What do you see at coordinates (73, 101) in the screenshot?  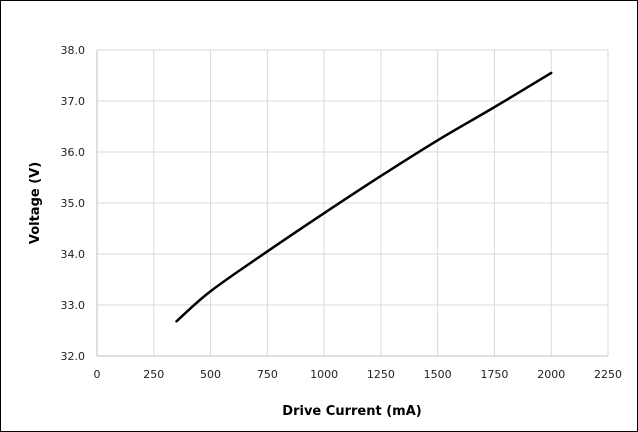 I see `y-tick-label: 37.0` at bounding box center [73, 101].